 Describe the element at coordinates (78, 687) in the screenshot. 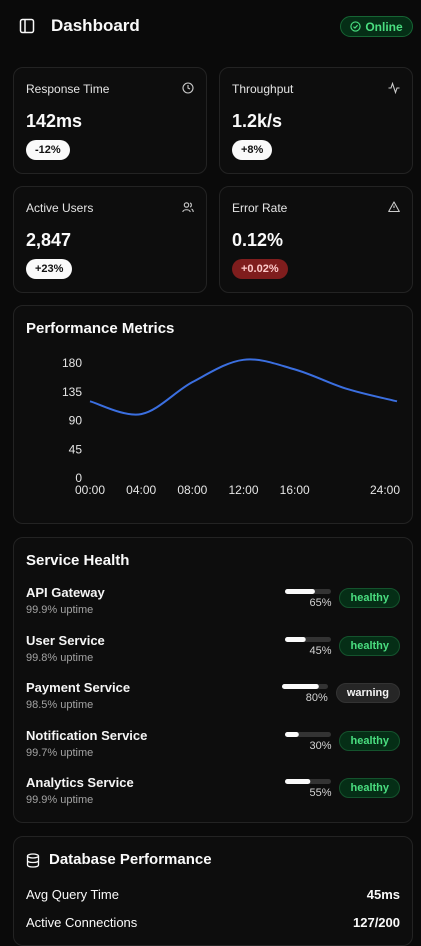

I see `service-name: Payment Service` at that location.